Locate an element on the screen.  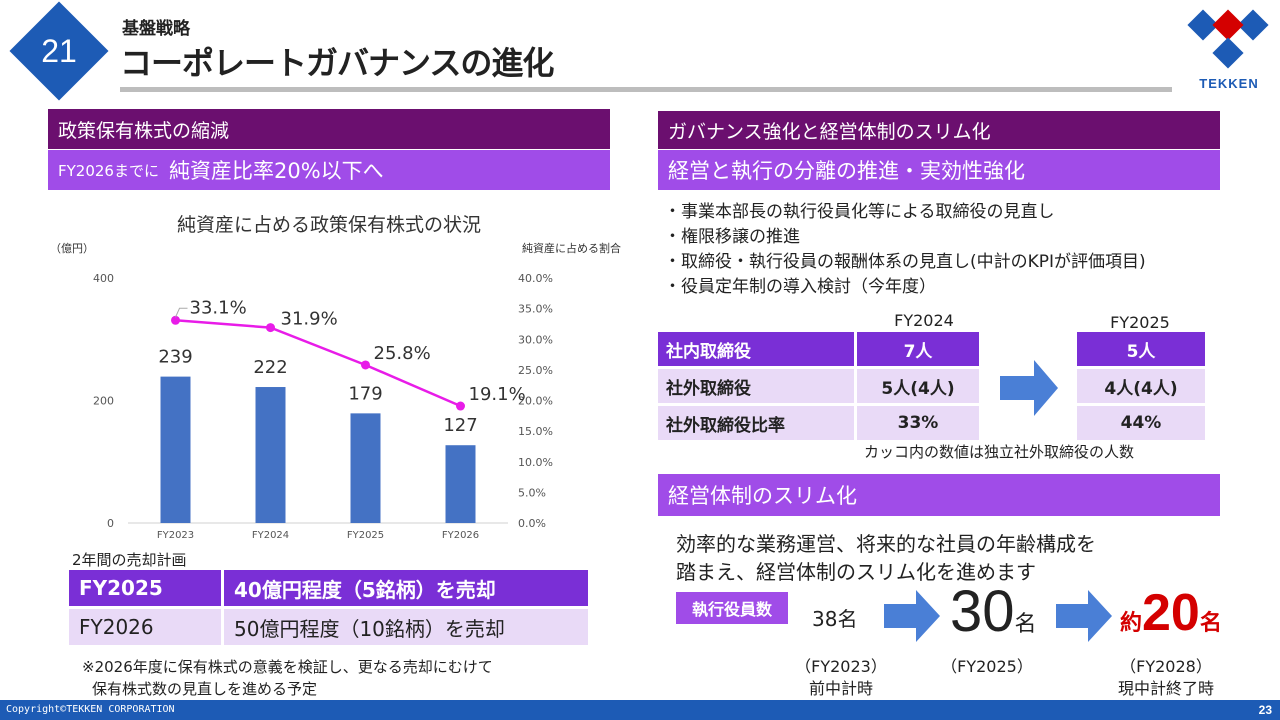
governance-sub-header: 経営と執行の分離の推進・実効性強化 is located at coordinates (939, 170).